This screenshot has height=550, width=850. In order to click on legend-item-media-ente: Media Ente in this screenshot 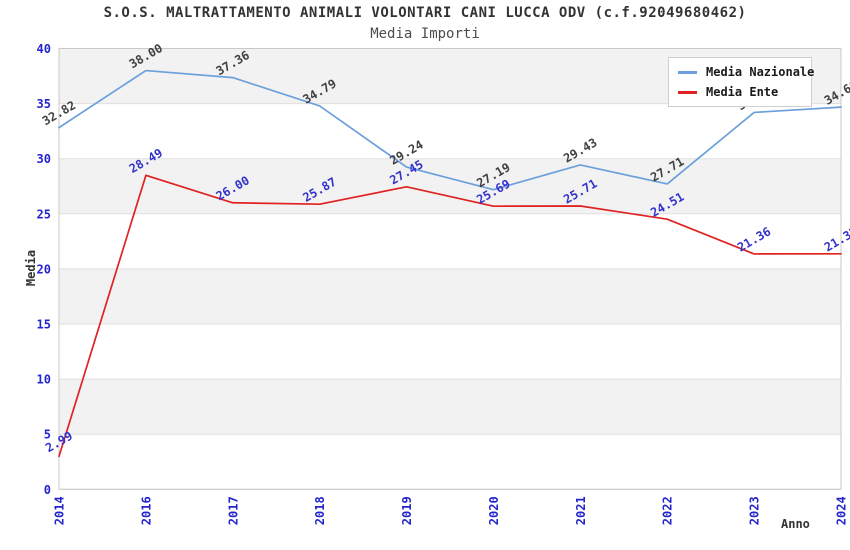, I will do `click(740, 92)`.